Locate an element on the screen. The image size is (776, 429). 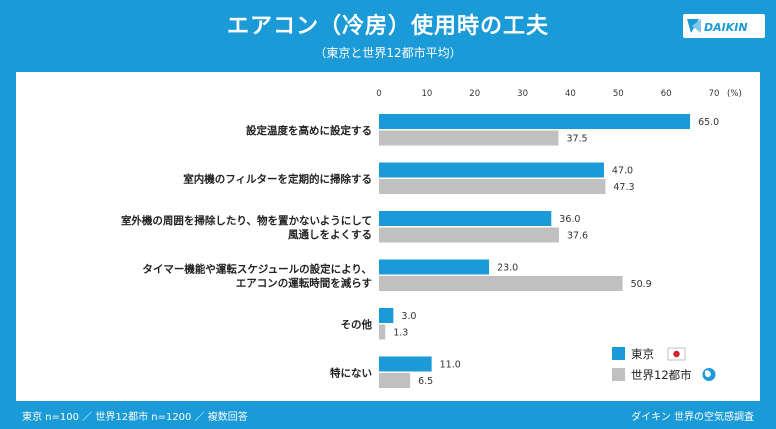
chart-title: エアコン（冷房）使用時の工夫 is located at coordinates (387, 26).